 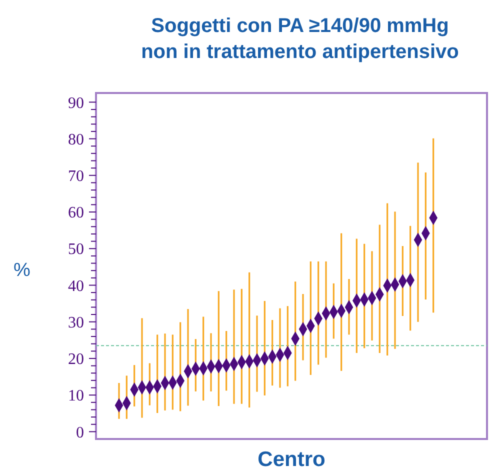 What do you see at coordinates (76, 176) in the screenshot?
I see `y-tick-label: 70` at bounding box center [76, 176].